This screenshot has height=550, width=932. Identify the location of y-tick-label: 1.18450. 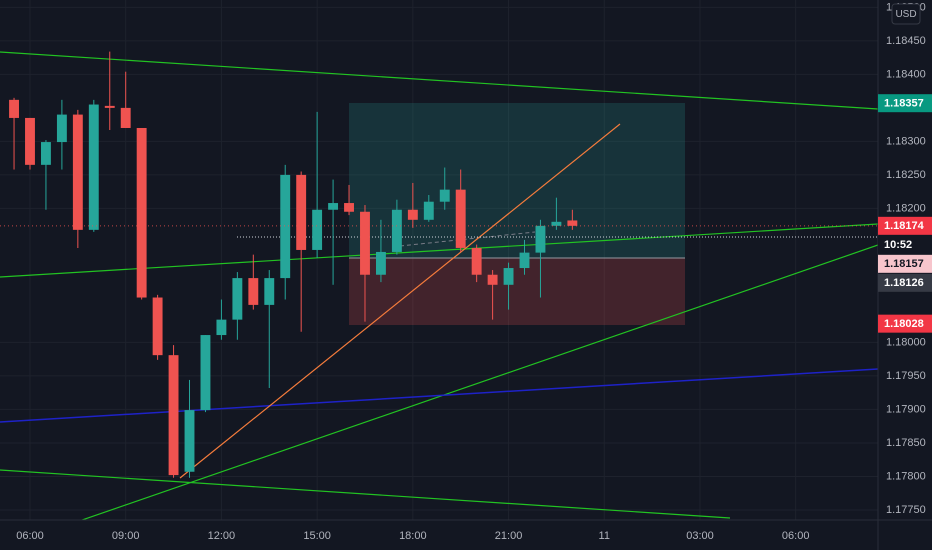
(906, 41).